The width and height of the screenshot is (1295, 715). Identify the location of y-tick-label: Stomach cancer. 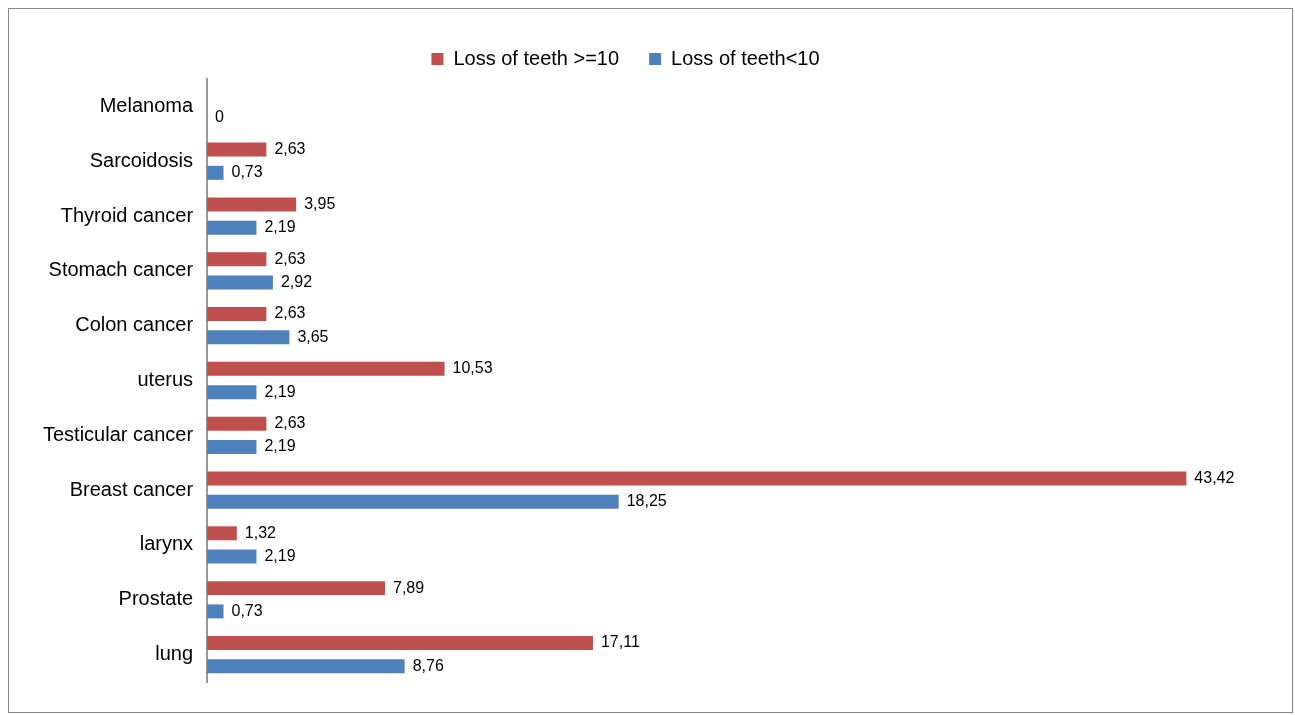
(121, 269).